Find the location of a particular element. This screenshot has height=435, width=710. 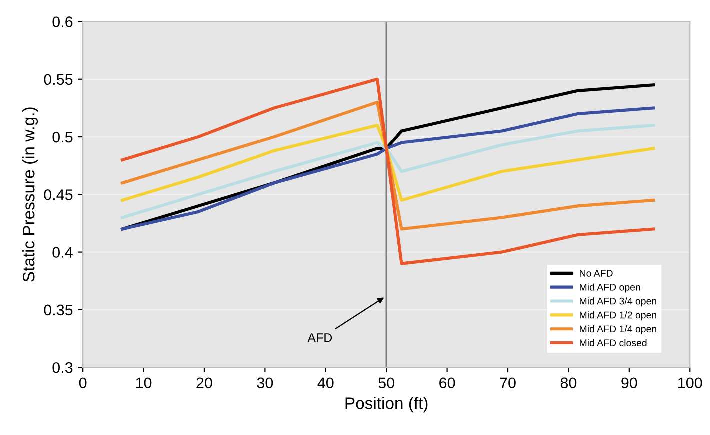

x-tick-label: 90 is located at coordinates (630, 383).